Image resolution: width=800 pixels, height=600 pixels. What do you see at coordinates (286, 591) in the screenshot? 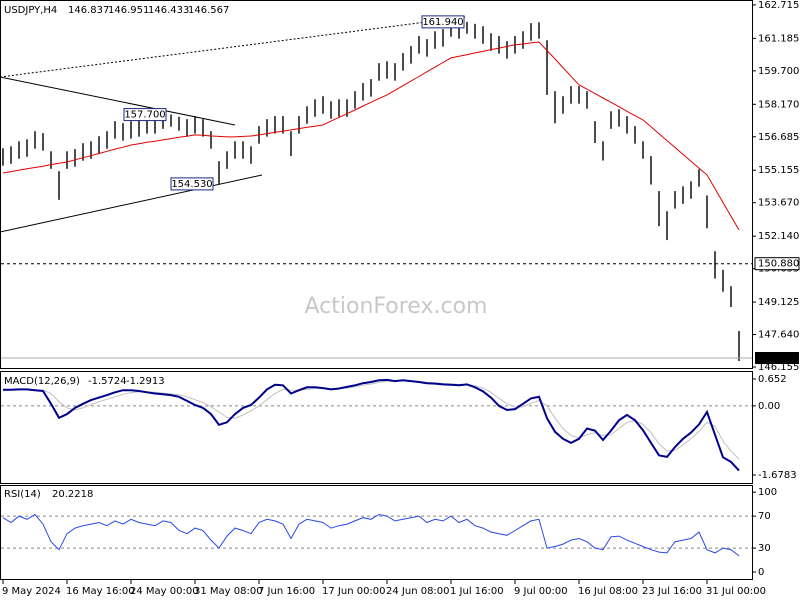
I see `x-tick-label: 7 Jun 16:00` at bounding box center [286, 591].